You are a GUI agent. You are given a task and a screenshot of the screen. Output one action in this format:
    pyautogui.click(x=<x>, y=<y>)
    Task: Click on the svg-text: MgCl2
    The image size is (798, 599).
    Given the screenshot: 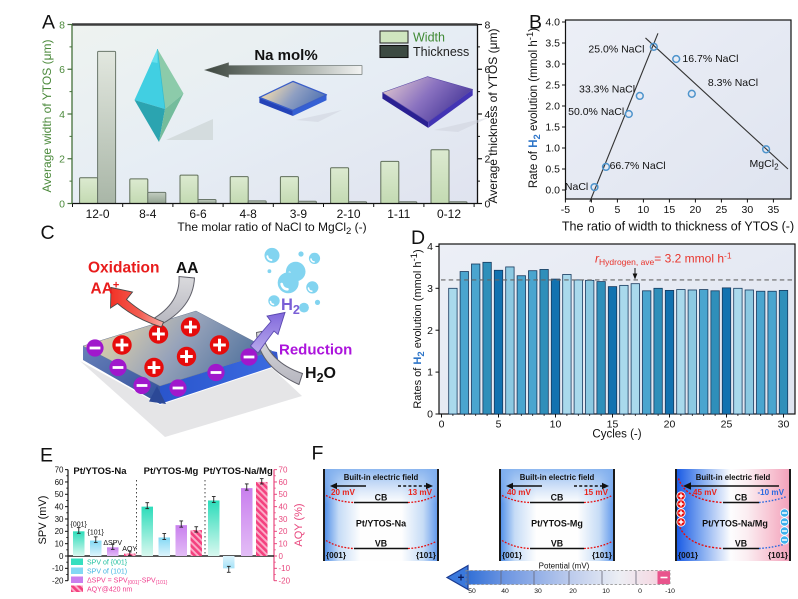 What is the action you would take?
    pyautogui.click(x=765, y=165)
    